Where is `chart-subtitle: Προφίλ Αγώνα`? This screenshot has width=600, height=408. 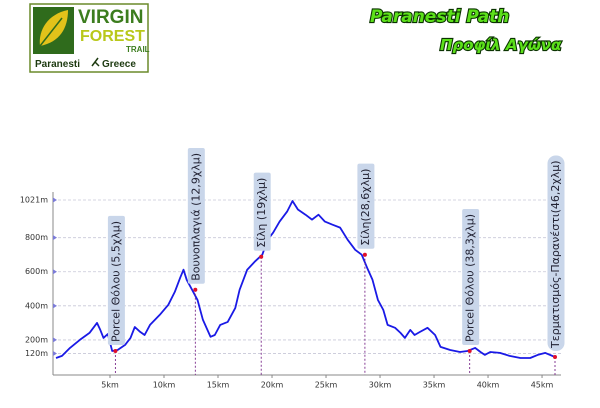 chart-subtitle: Προφίλ Αγώνα is located at coordinates (501, 45).